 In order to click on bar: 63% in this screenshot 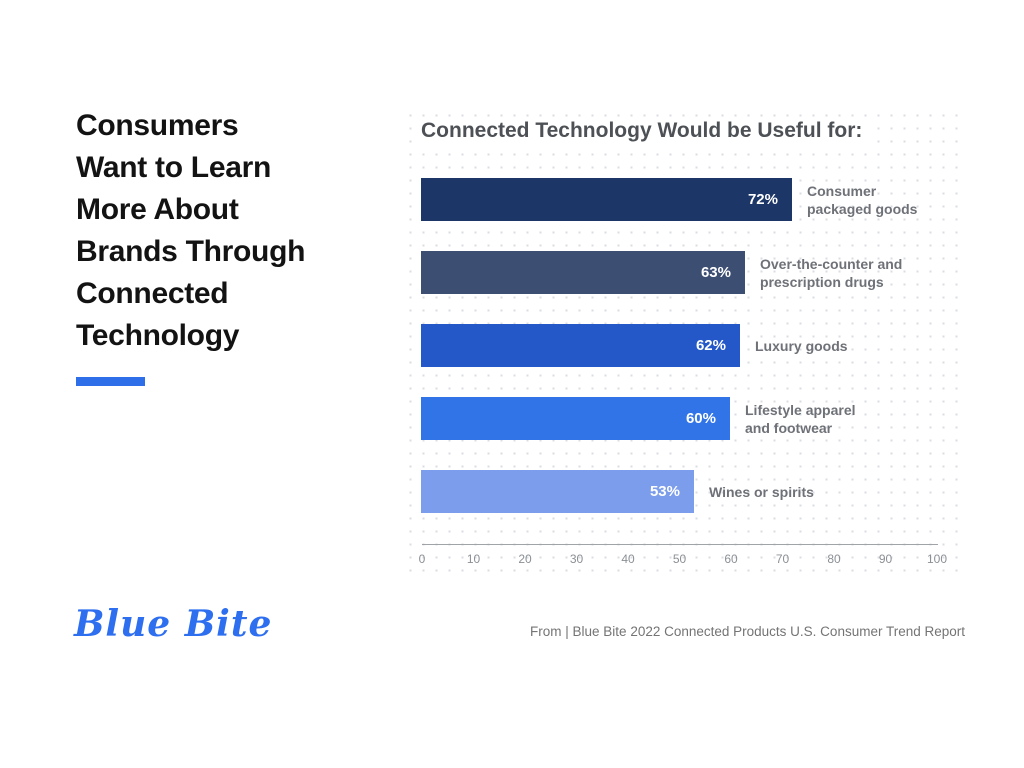, I will do `click(583, 272)`.